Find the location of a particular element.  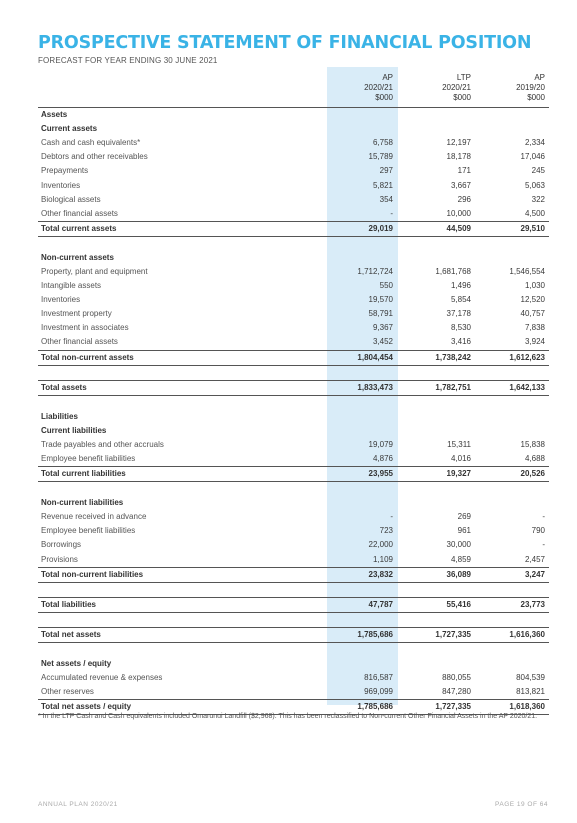

table-row: Other reserves 969,099 847,280 813,821 is located at coordinates (293, 693).